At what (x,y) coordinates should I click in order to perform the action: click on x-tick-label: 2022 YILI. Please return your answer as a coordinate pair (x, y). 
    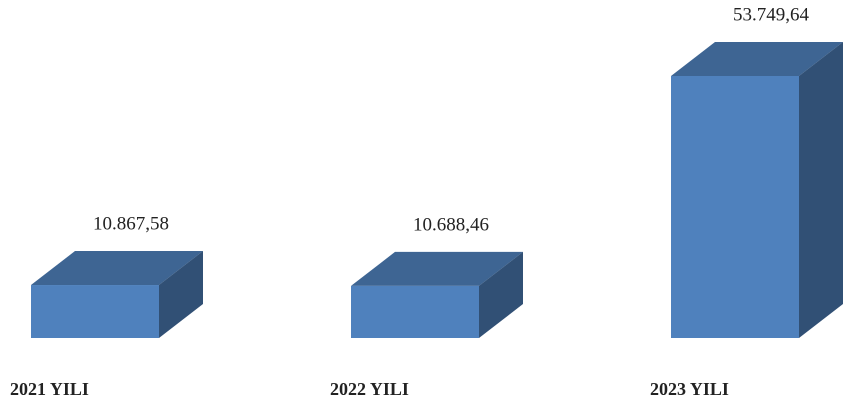
    Looking at the image, I should click on (369, 389).